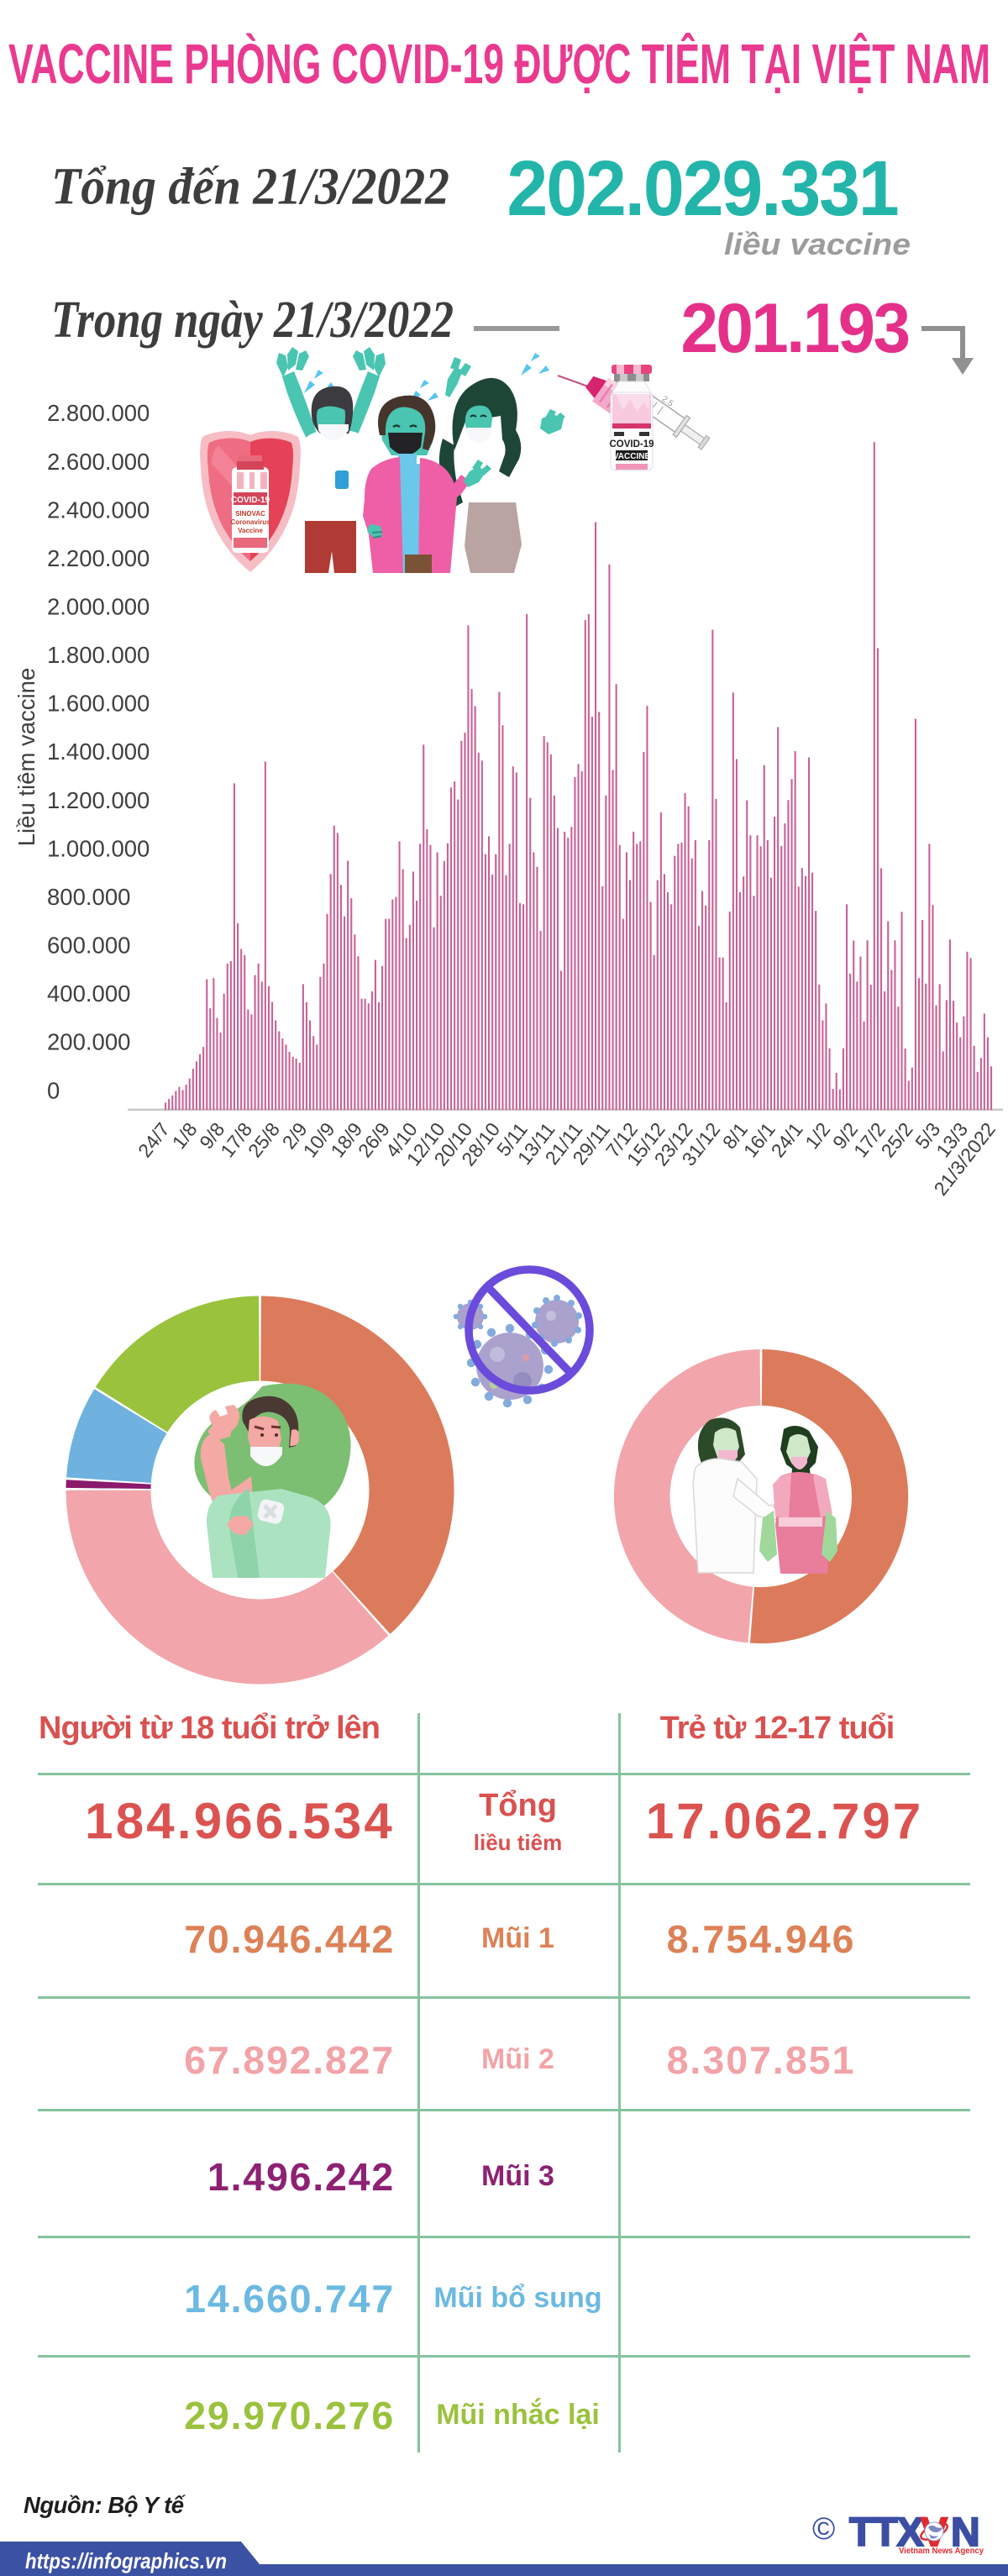 This screenshot has width=1008, height=2576. I want to click on svg-text: https://infographics.vn, so click(126, 2560).